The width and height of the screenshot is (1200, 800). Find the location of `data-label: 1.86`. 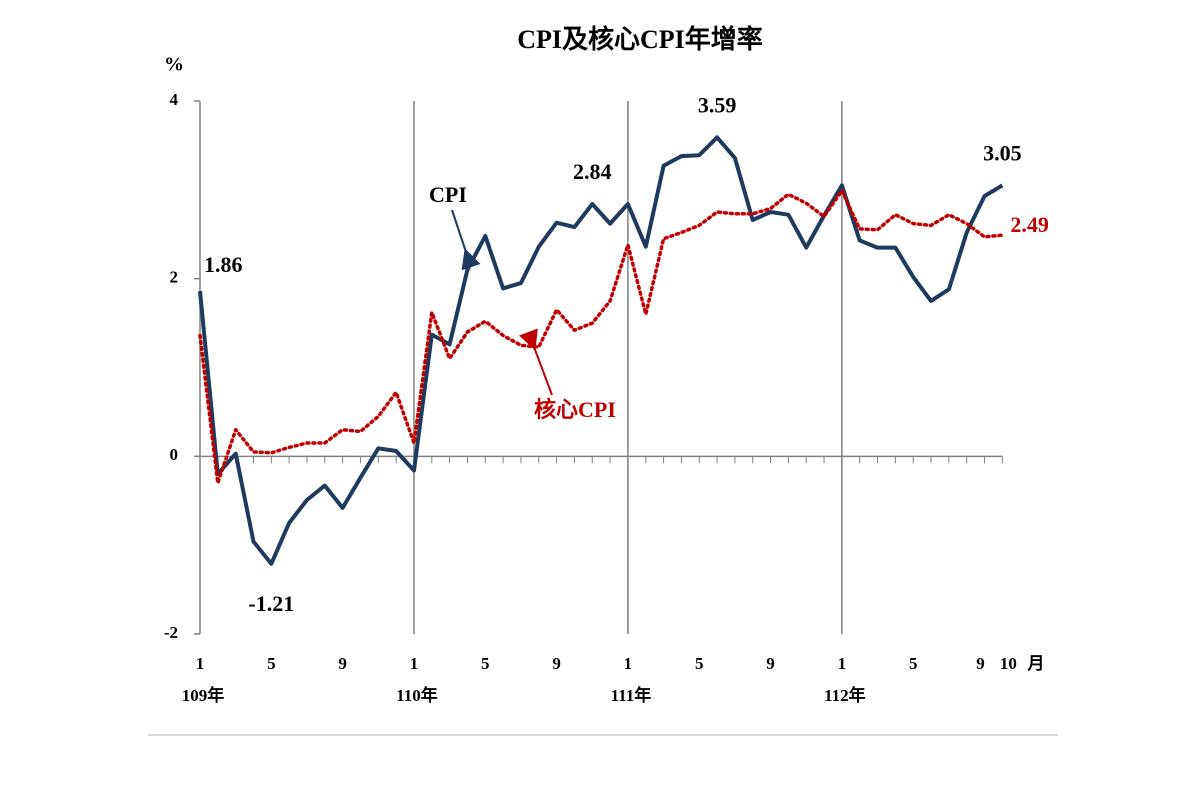

data-label: 1.86 is located at coordinates (223, 264).